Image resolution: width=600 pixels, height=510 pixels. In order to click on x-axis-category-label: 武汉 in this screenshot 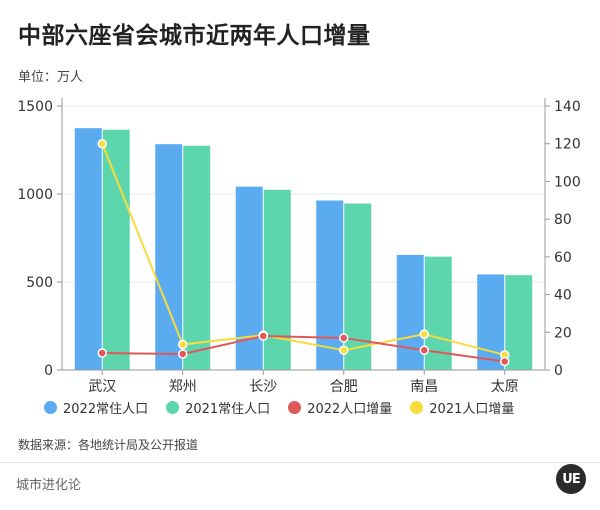, I will do `click(102, 387)`.